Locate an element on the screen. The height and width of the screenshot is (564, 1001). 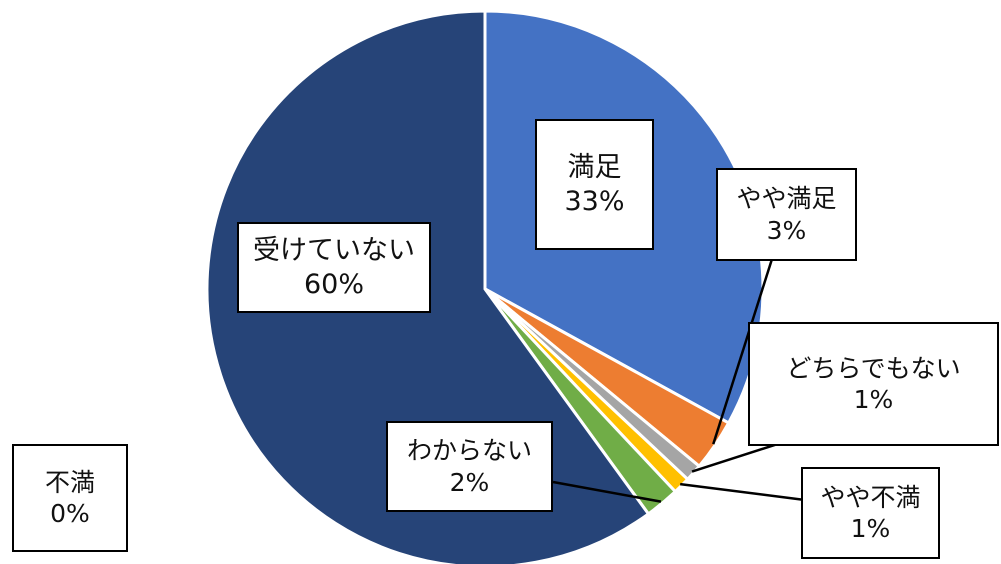
data-label-yaya-manzoku: やや満足 3% is located at coordinates (786, 214).